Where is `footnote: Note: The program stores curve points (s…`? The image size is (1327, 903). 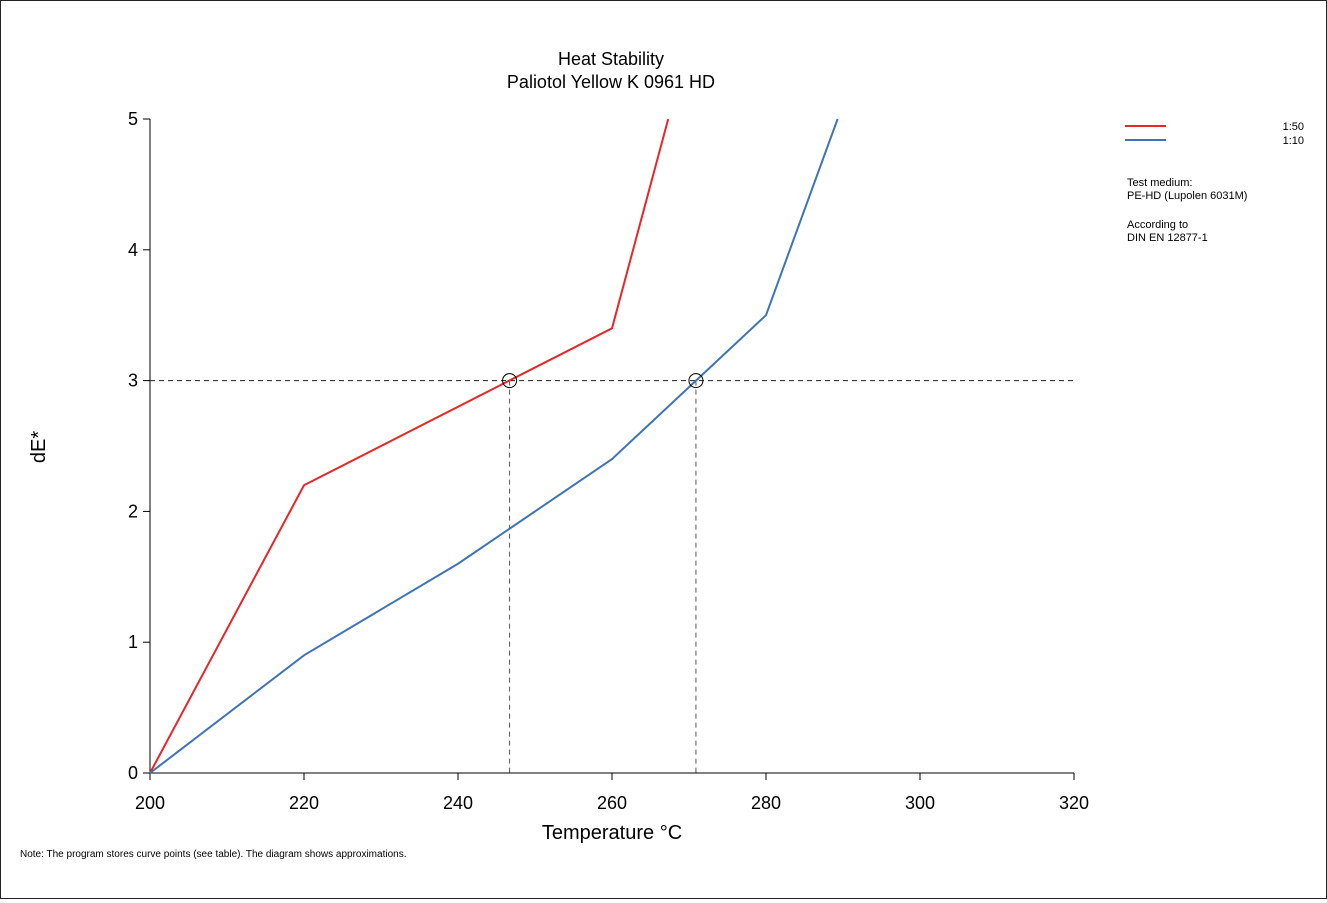
footnote: Note: The program stores curve points (s… is located at coordinates (213, 854).